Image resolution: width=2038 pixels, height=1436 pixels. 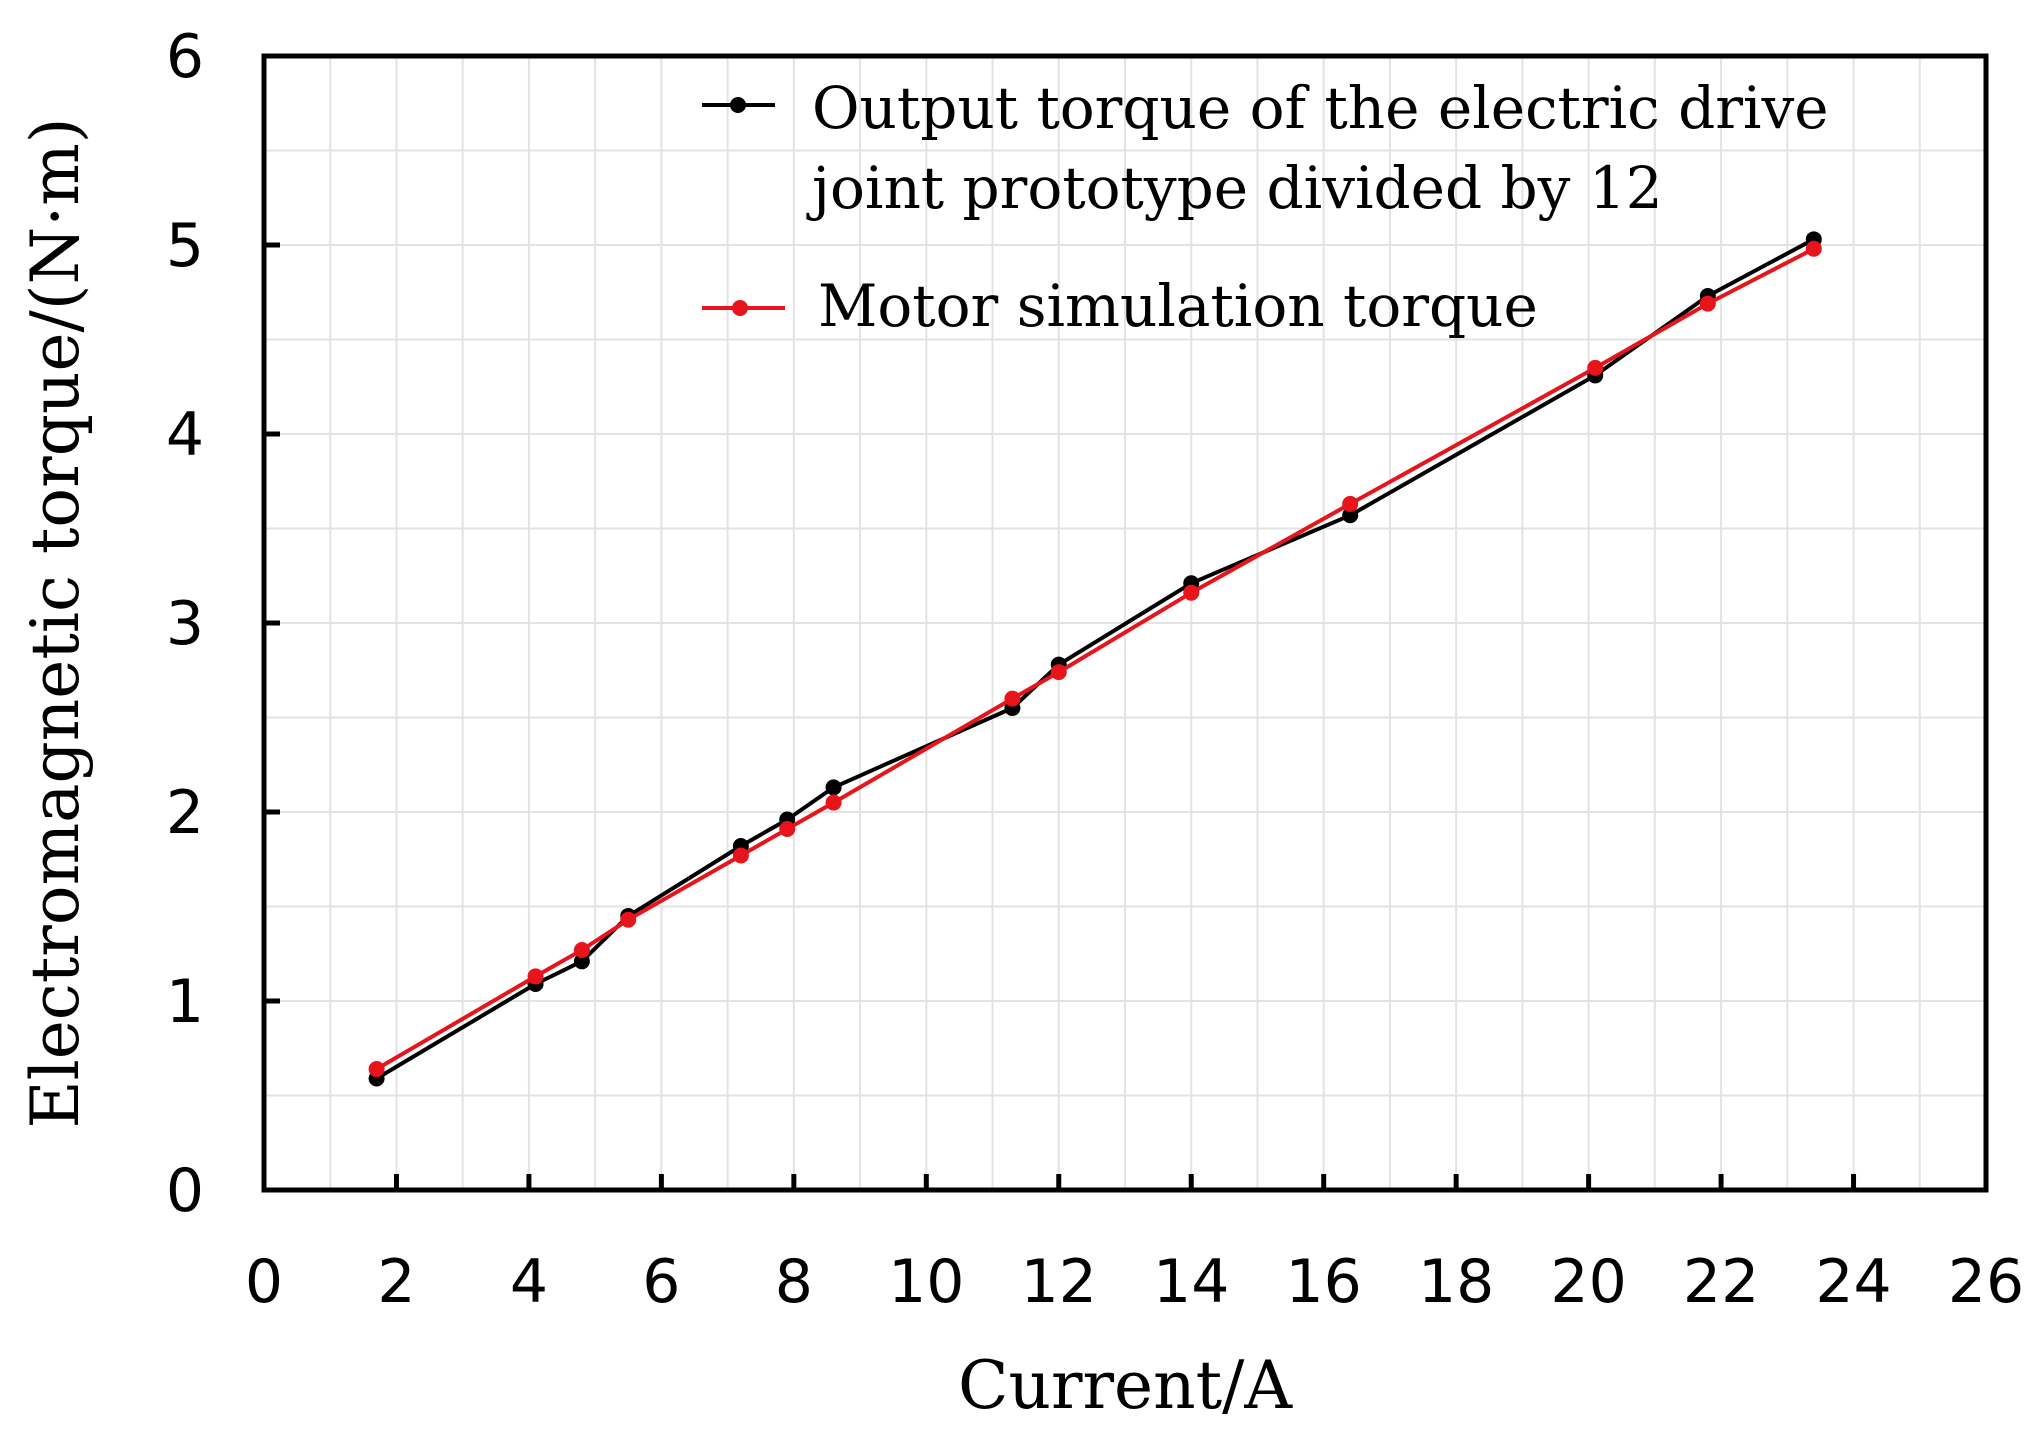 I want to click on x-tick-label: 0, so click(x=264, y=1282).